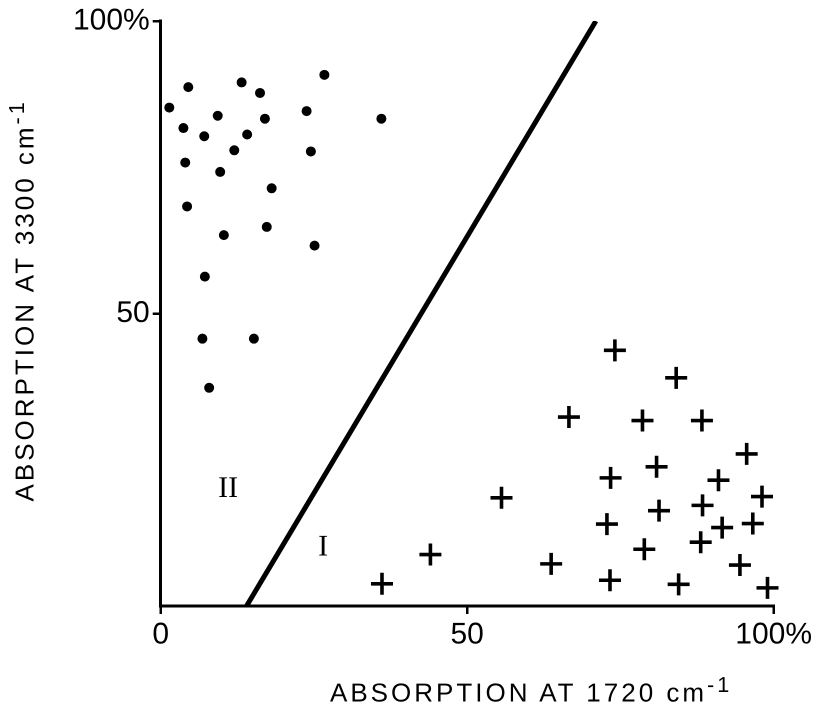 This screenshot has width=815, height=718. What do you see at coordinates (467, 633) in the screenshot?
I see `x-tick-label: 50` at bounding box center [467, 633].